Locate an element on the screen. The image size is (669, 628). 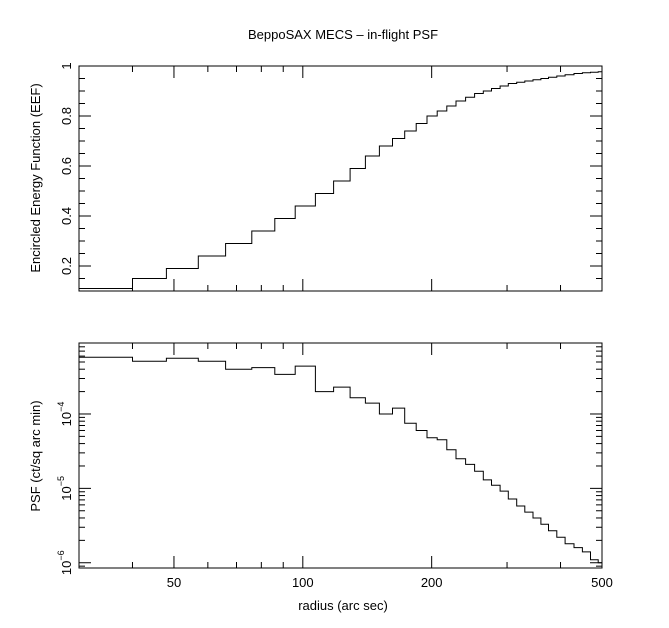
top-panel-y-tick-labels: 0.2 0.4 0.6 0.8 1 is located at coordinates (66, 168).